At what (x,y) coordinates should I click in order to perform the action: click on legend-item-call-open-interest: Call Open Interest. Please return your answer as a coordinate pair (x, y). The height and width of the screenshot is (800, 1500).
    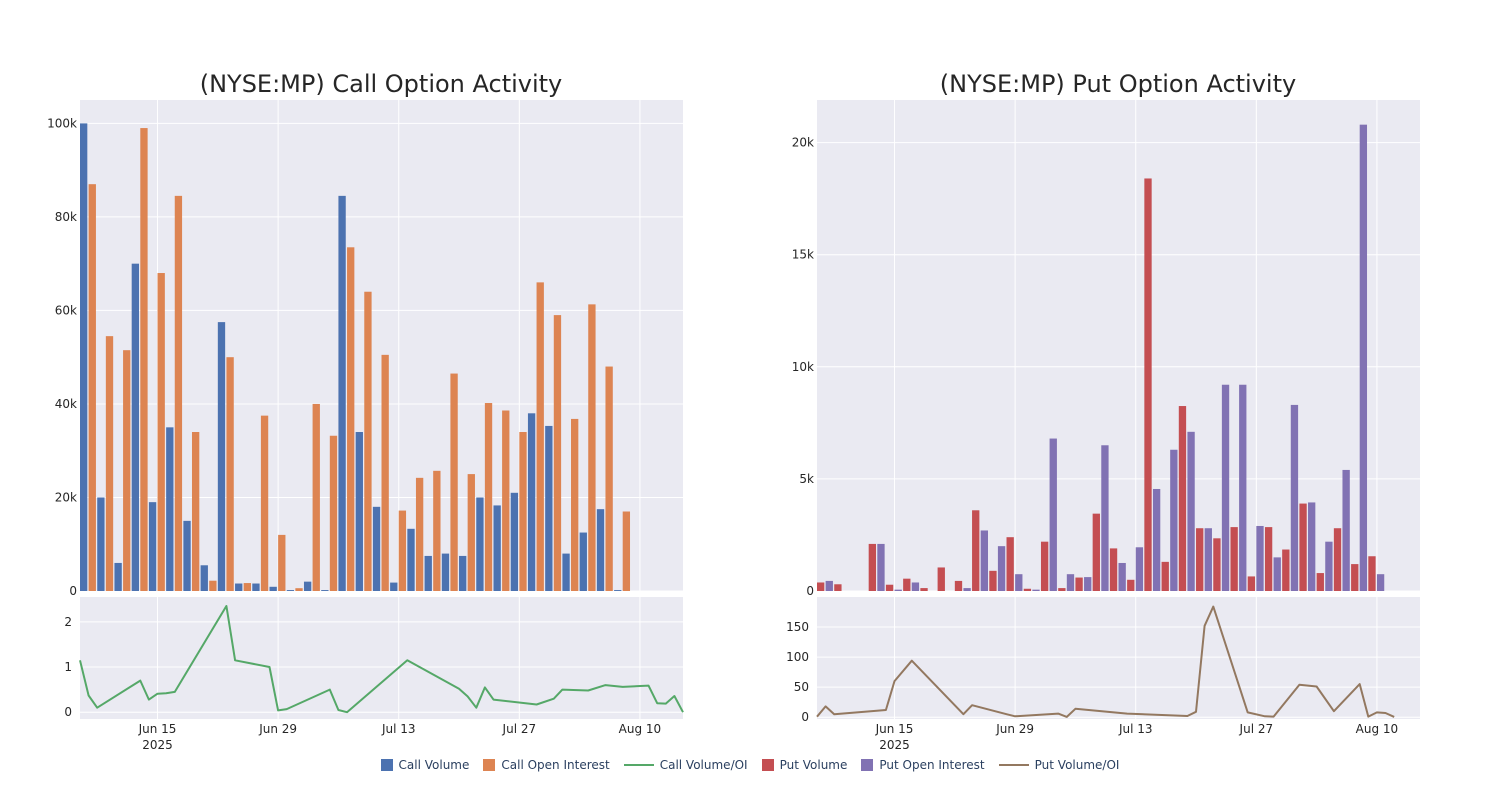
    Looking at the image, I should click on (546, 765).